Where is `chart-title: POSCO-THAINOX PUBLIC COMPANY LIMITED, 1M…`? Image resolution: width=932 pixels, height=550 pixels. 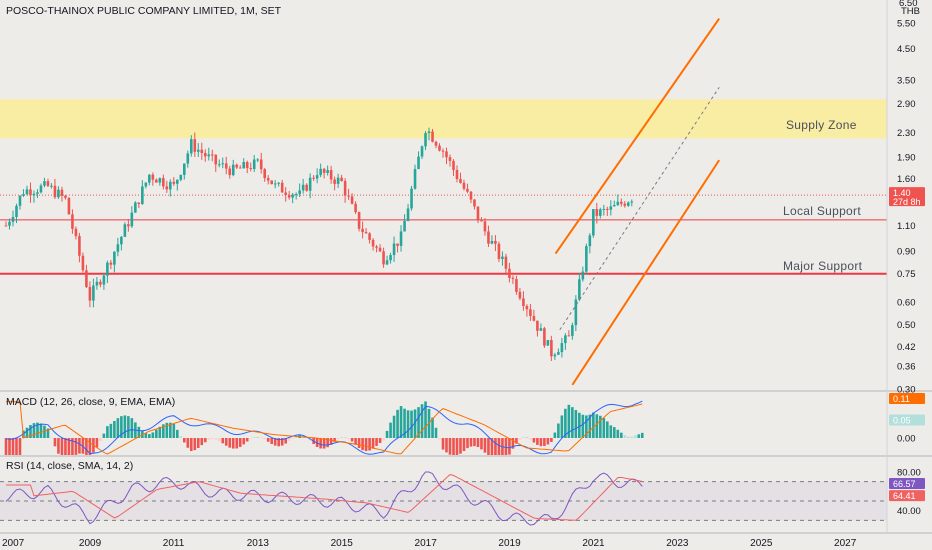 chart-title: POSCO-THAINOX PUBLIC COMPANY LIMITED, 1M… is located at coordinates (143, 11).